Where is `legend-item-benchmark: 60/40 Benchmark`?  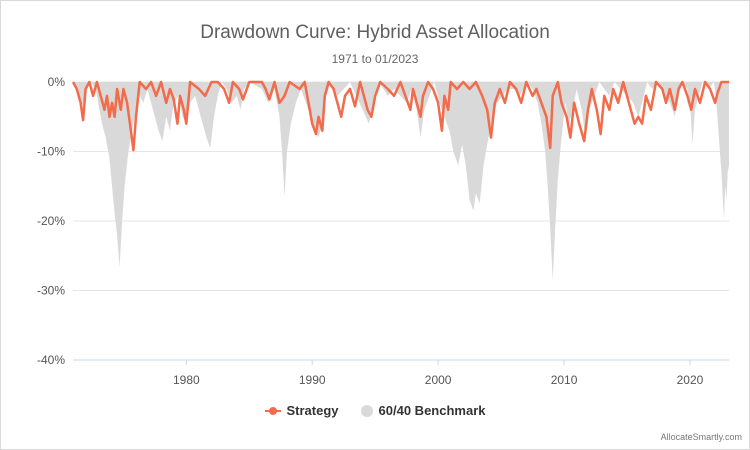 legend-item-benchmark: 60/40 Benchmark is located at coordinates (423, 410).